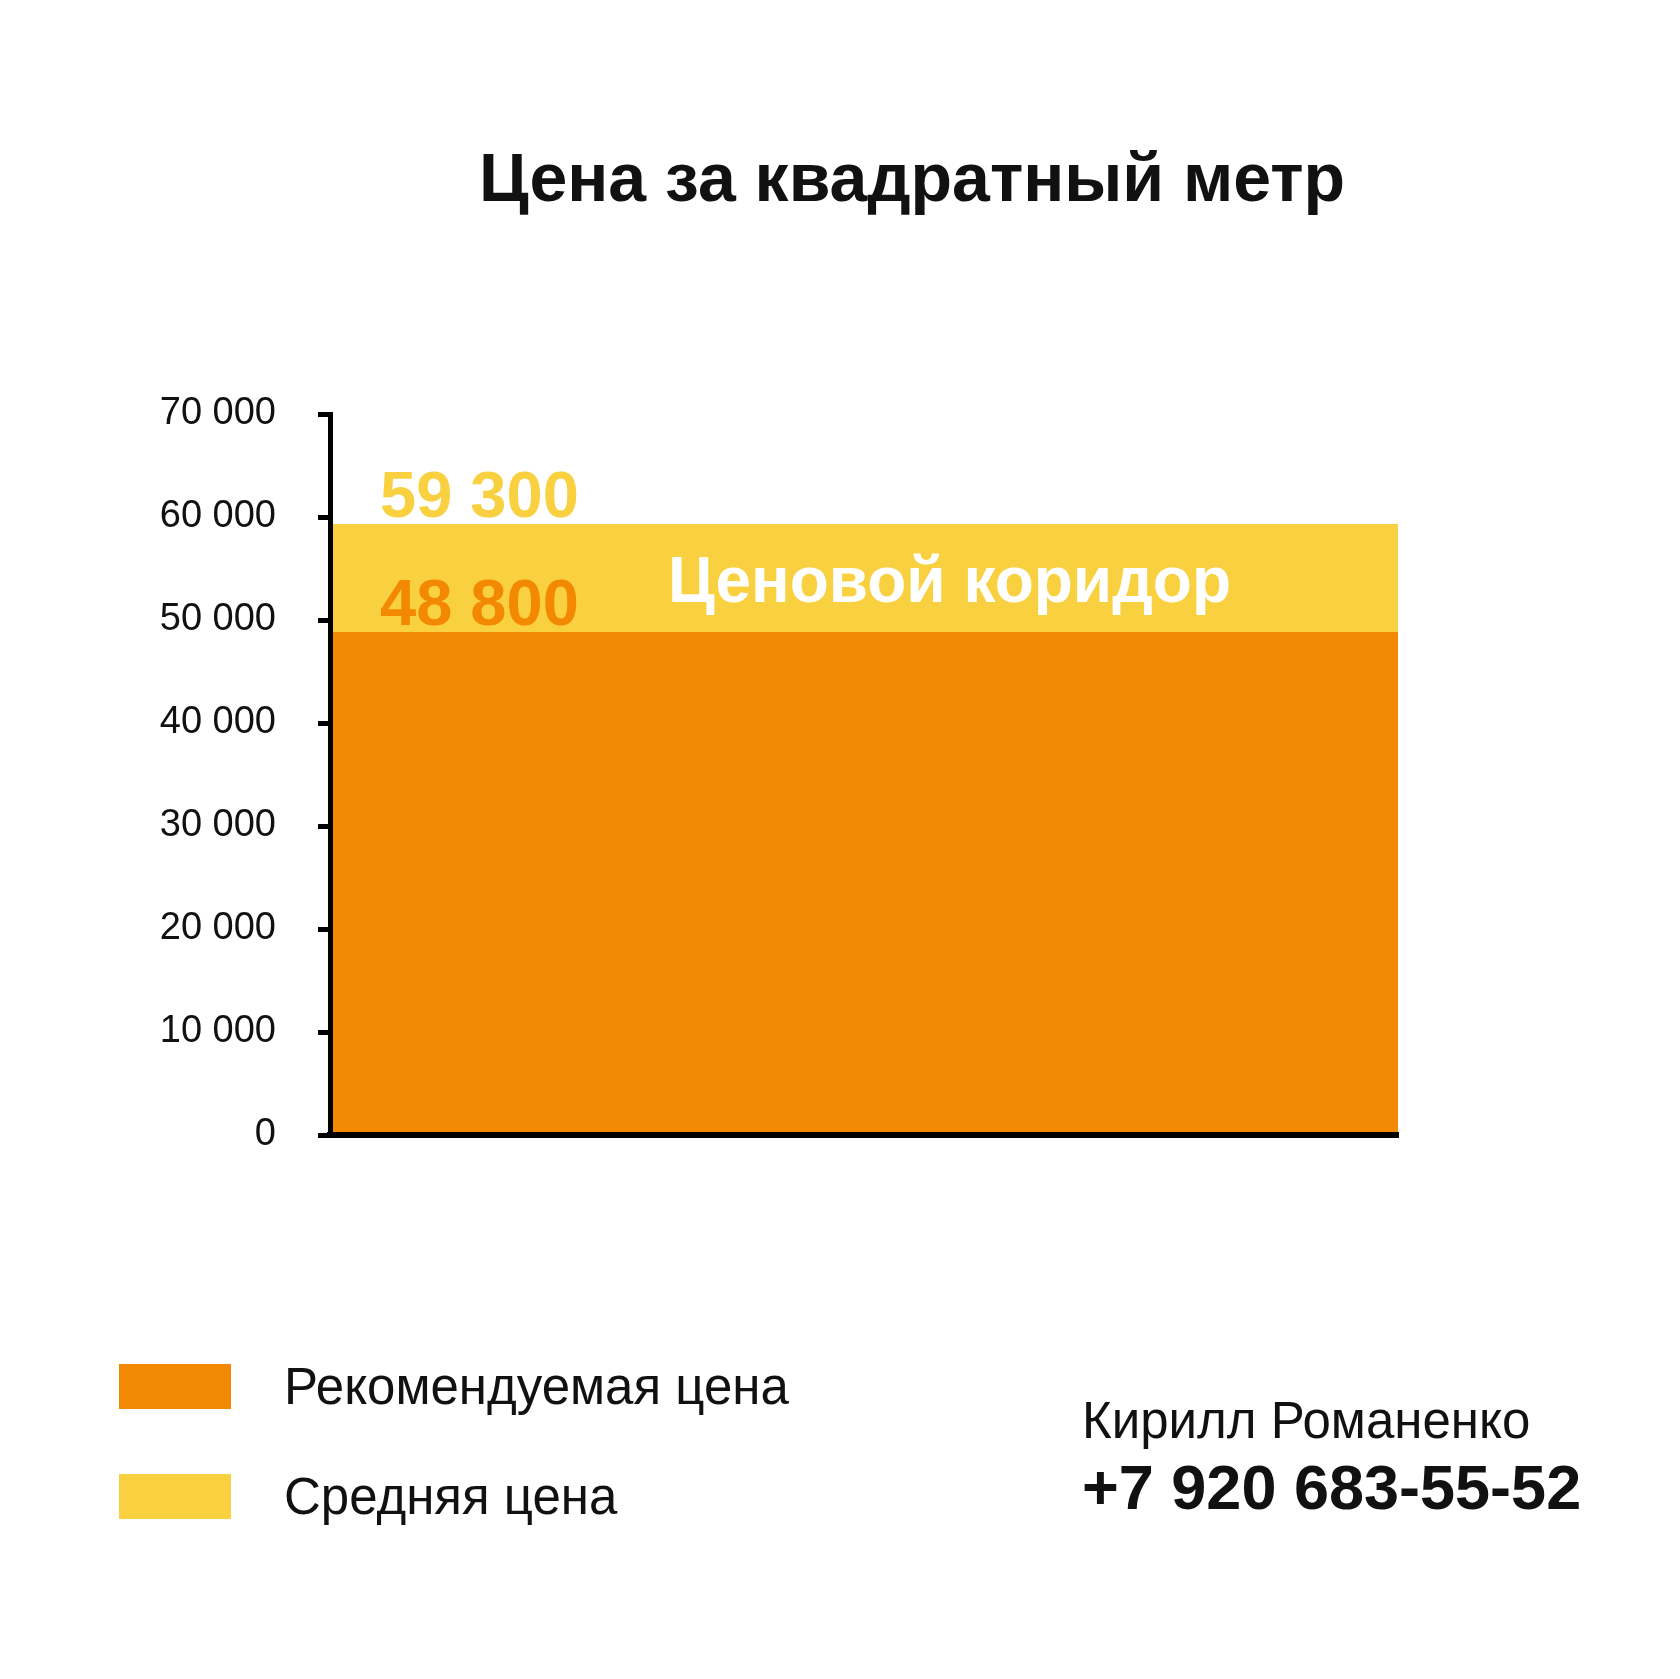 The height and width of the screenshot is (1679, 1680). I want to click on y-tick-label: 30 000, so click(217, 823).